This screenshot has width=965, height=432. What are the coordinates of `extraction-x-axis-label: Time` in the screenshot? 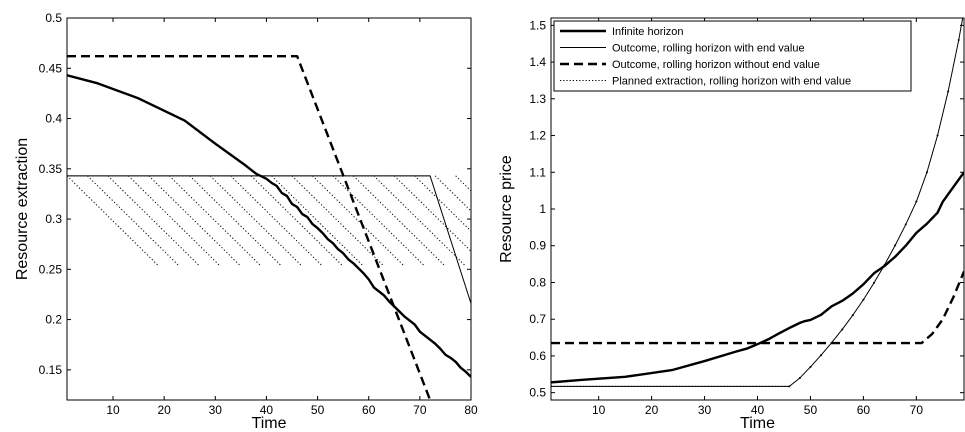 It's located at (269, 423).